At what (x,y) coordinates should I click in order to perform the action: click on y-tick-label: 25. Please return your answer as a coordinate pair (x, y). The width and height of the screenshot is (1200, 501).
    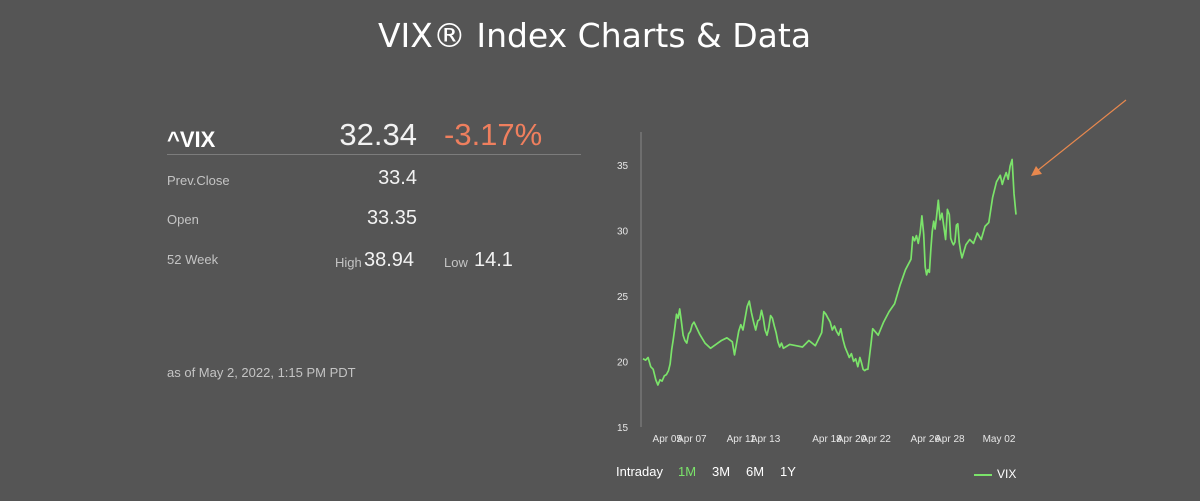
    Looking at the image, I should click on (623, 297).